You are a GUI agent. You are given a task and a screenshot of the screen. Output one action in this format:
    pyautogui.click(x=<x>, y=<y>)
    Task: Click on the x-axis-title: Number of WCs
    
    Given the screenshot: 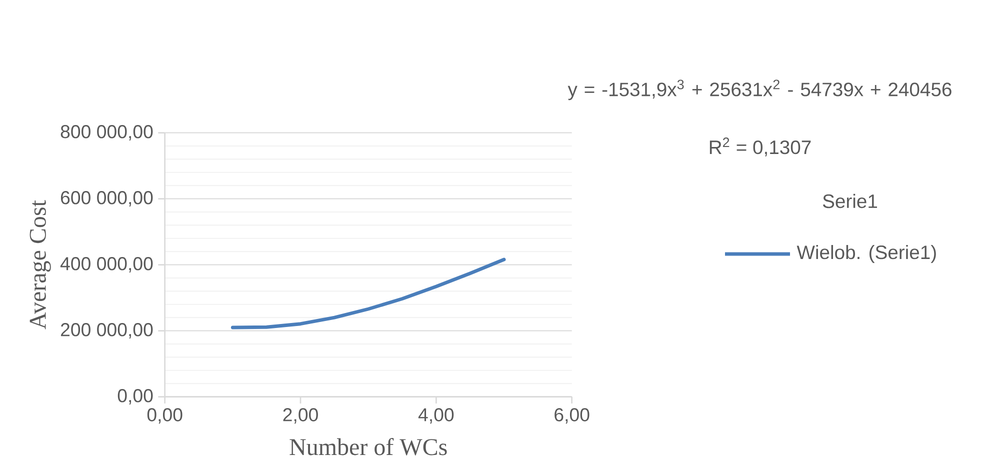 What is the action you would take?
    pyautogui.click(x=368, y=447)
    